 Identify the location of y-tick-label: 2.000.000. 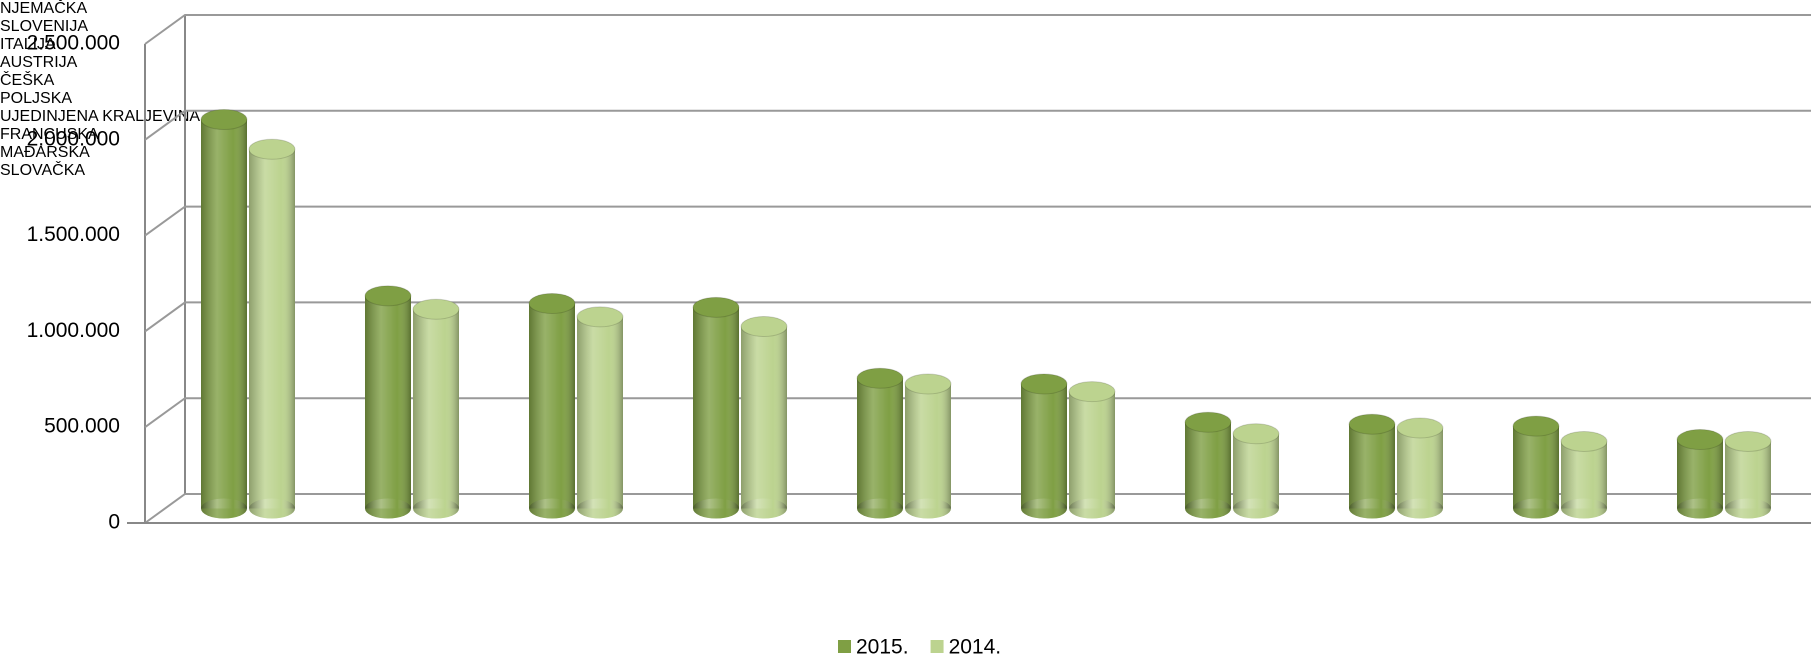
(73, 138).